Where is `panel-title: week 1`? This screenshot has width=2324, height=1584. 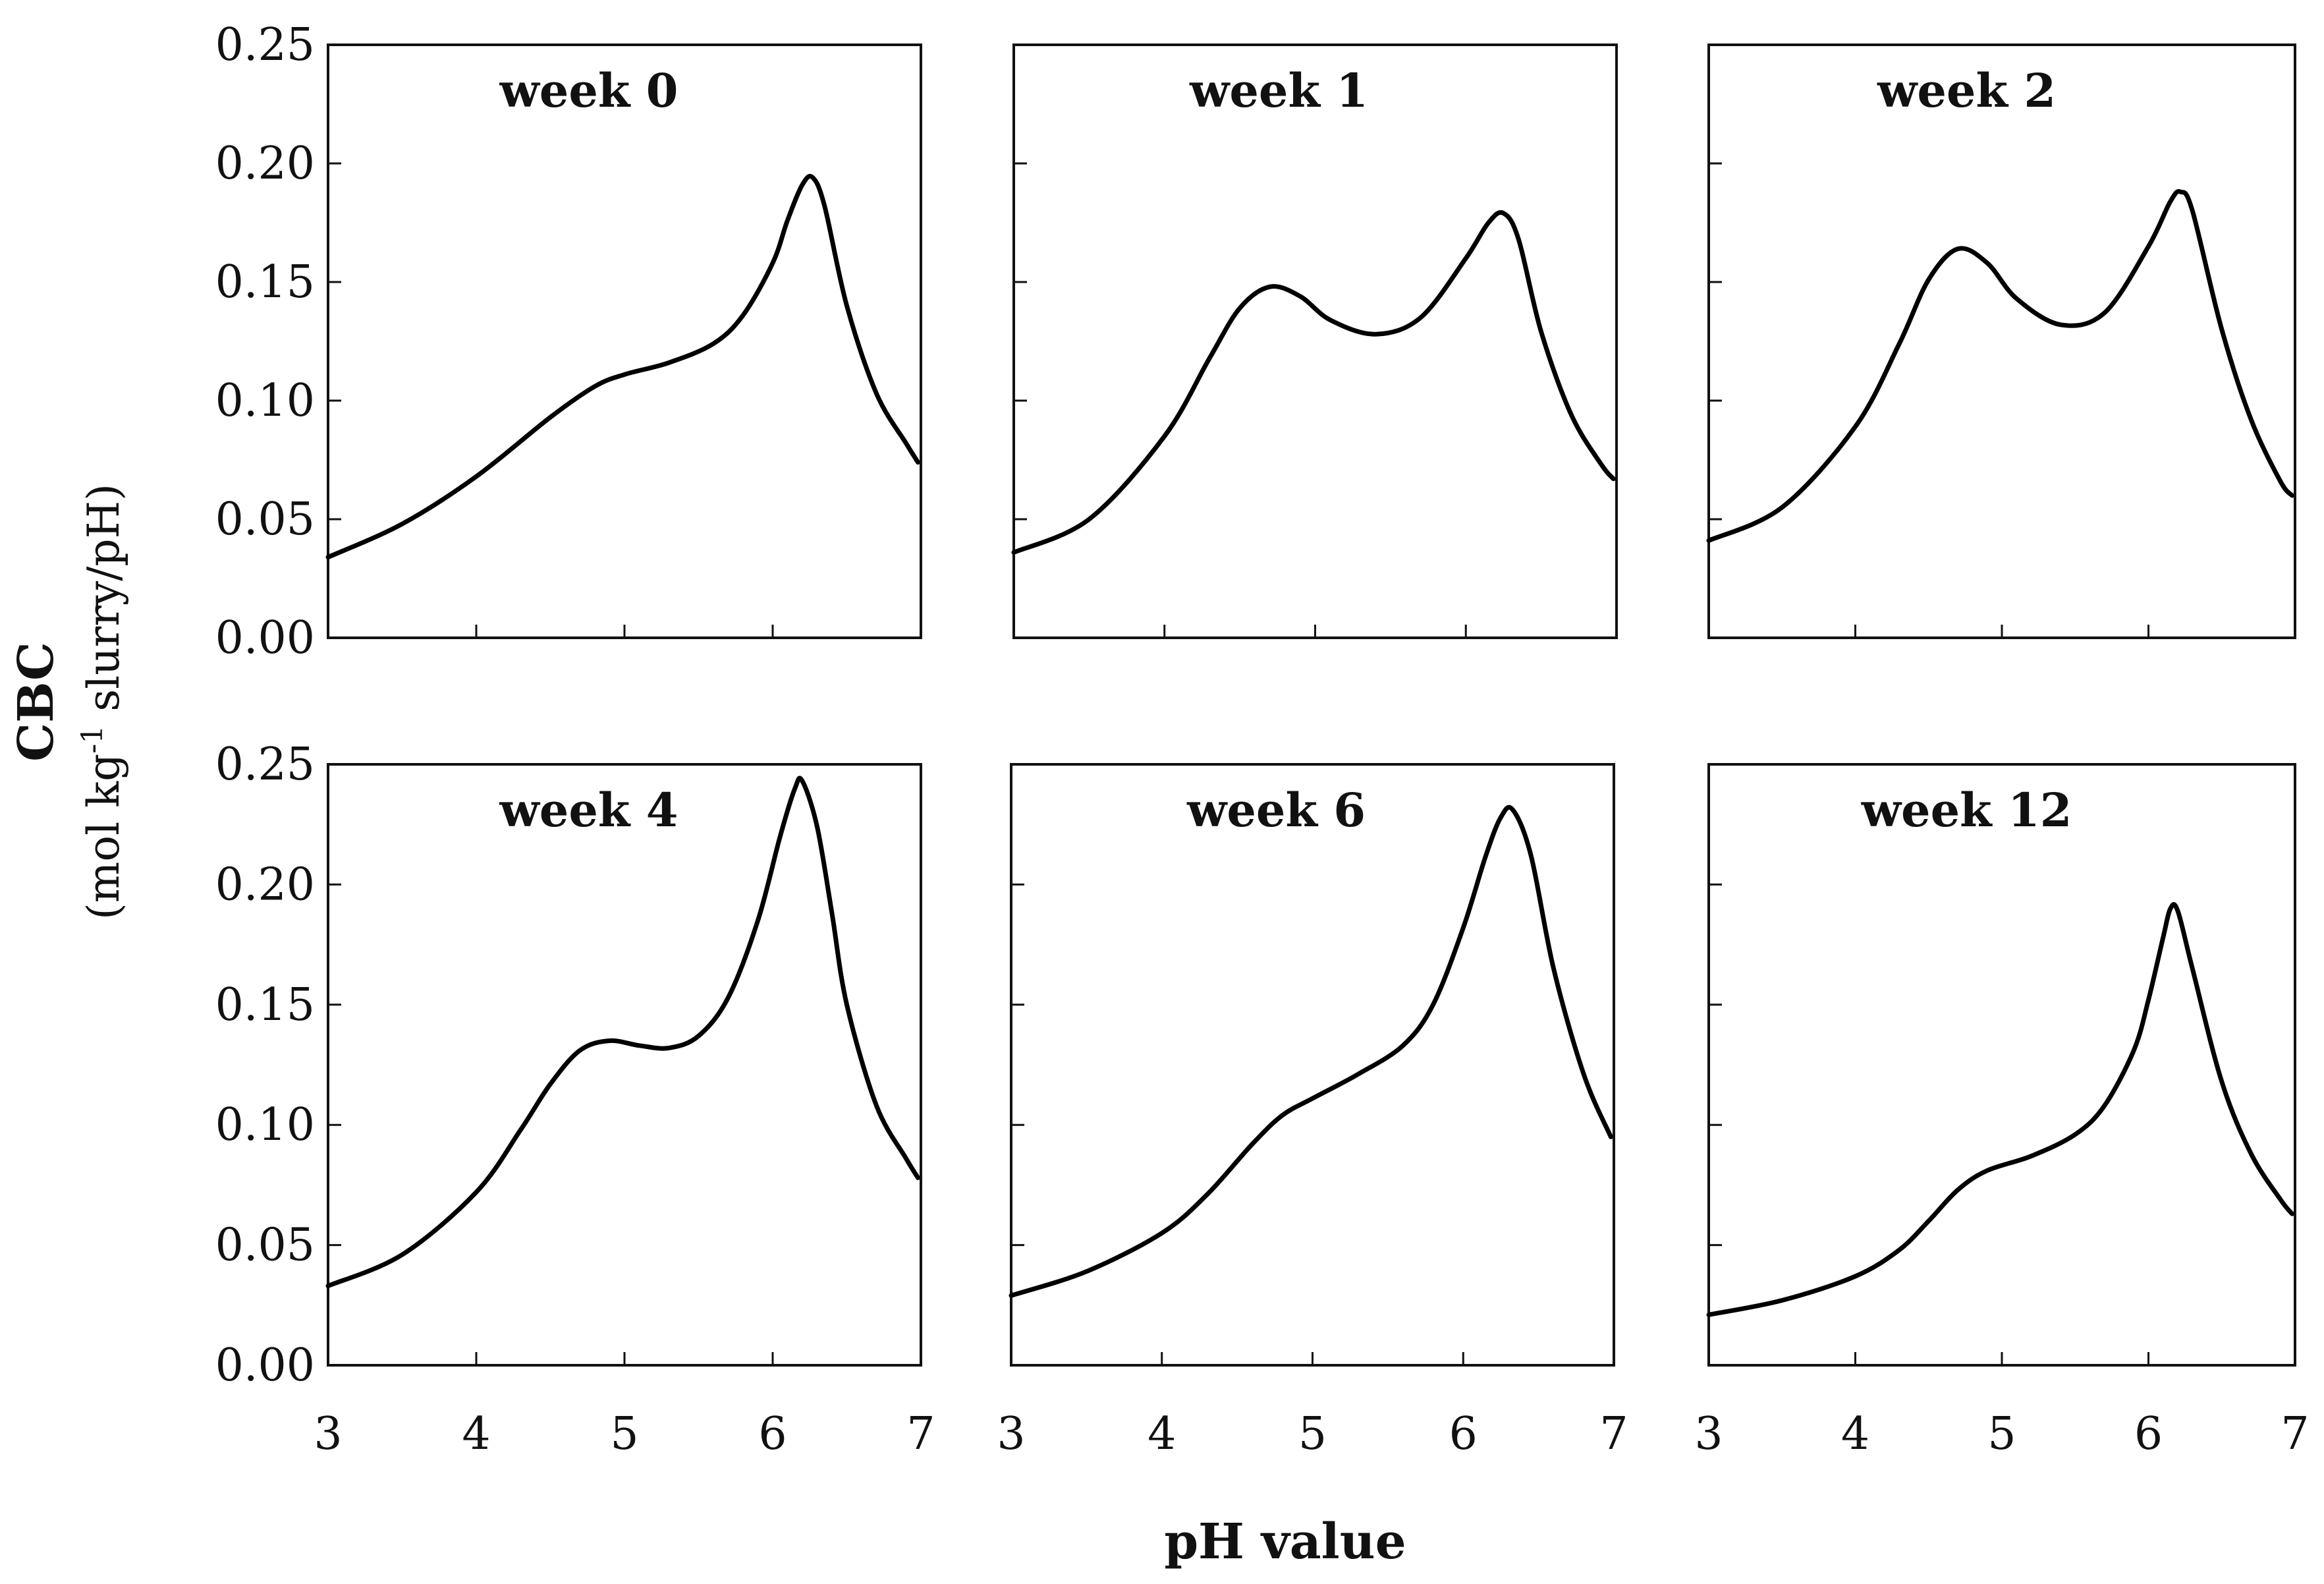
panel-title: week 1 is located at coordinates (1278, 90).